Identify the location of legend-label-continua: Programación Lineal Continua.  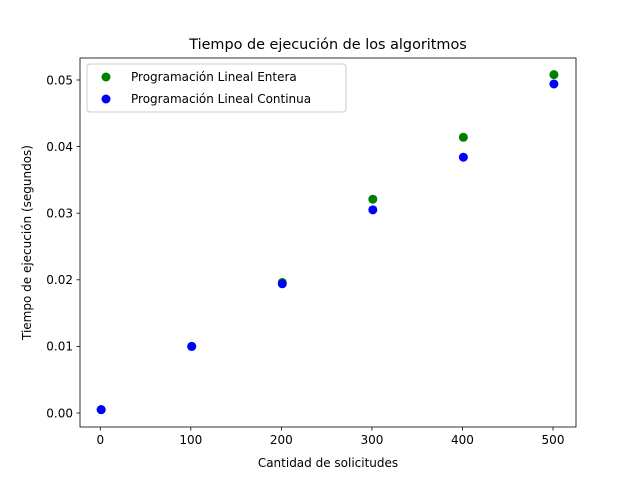
(221, 99).